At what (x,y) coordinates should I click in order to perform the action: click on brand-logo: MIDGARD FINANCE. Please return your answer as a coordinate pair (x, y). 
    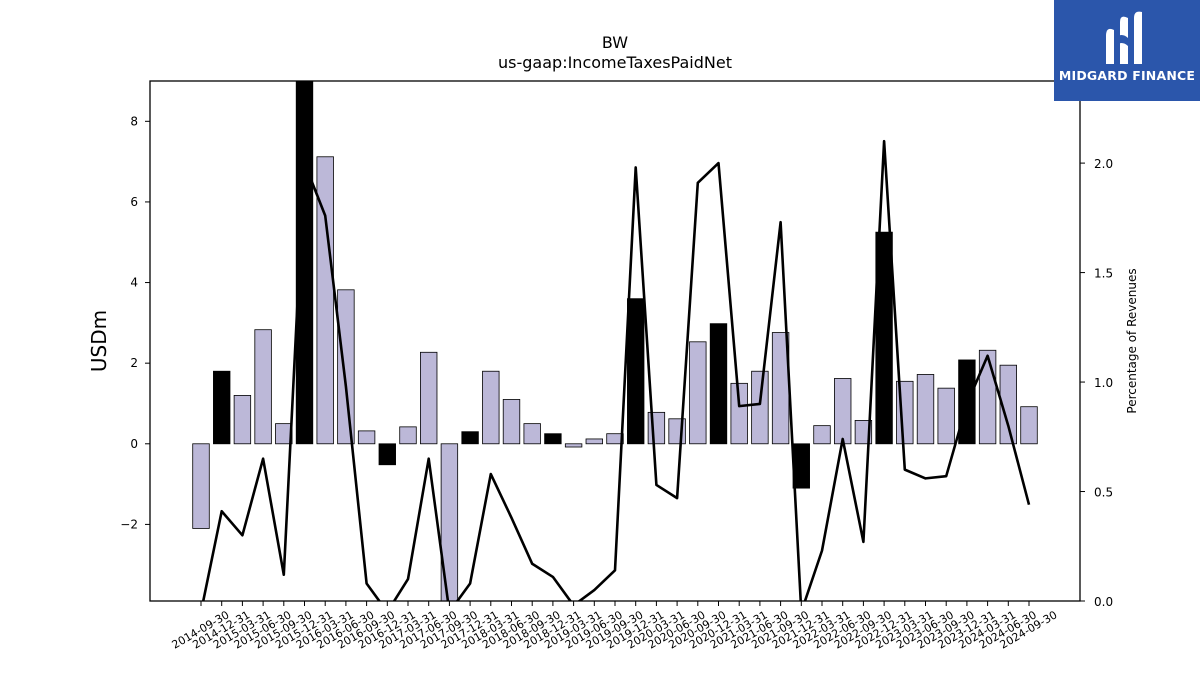
    Looking at the image, I should click on (1127, 50).